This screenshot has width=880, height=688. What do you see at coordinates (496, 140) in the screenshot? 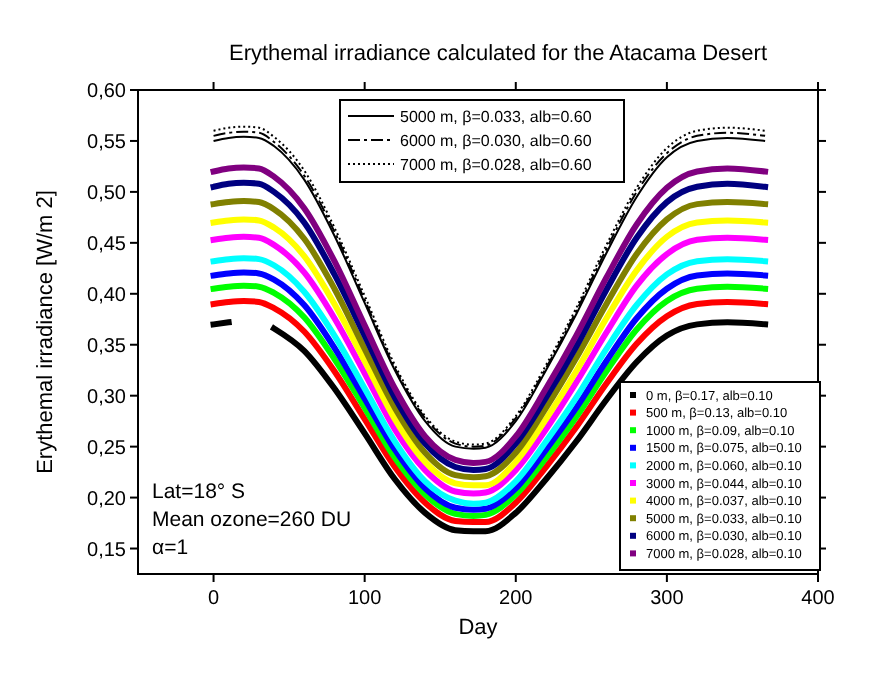
I see `legend-label: 6000 m, β=0.030, alb=0.60` at bounding box center [496, 140].